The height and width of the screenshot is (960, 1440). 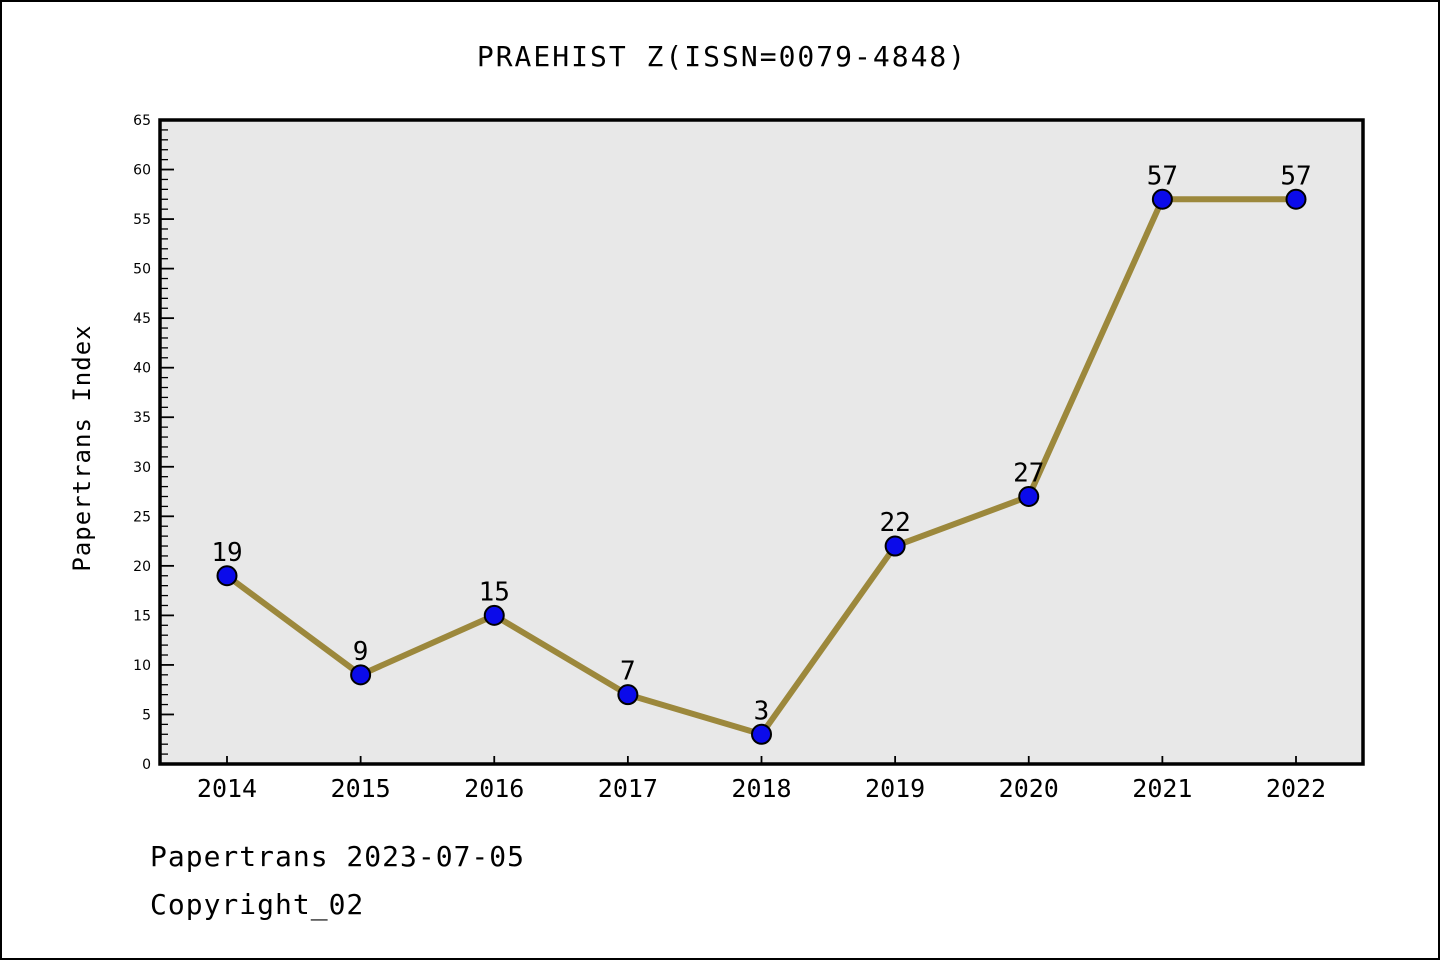 I want to click on y-tick-label: 20, so click(x=142, y=567).